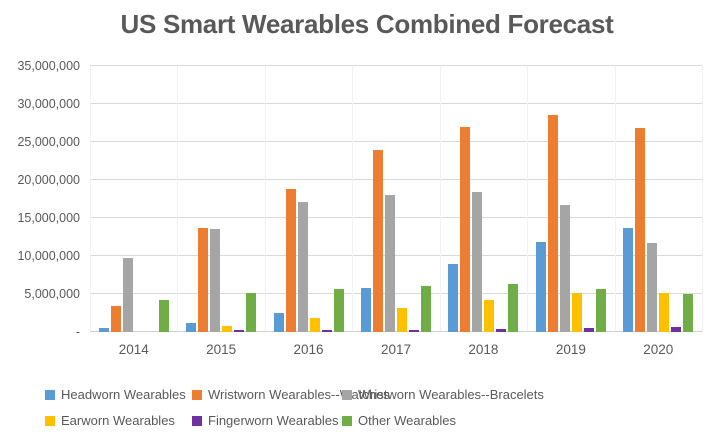  What do you see at coordinates (425, 308) in the screenshot?
I see `bar-other-wearables-2017` at bounding box center [425, 308].